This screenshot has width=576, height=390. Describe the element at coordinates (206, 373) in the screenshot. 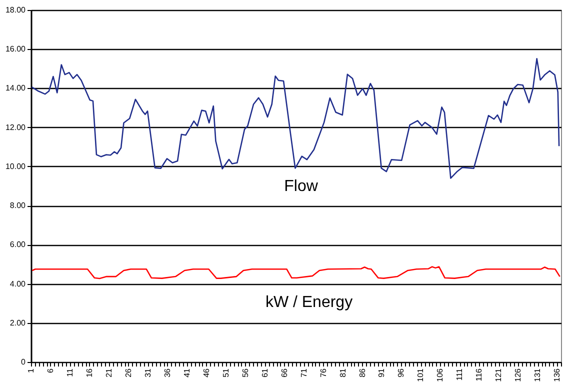

I see `x-tick-label: 46` at that location.